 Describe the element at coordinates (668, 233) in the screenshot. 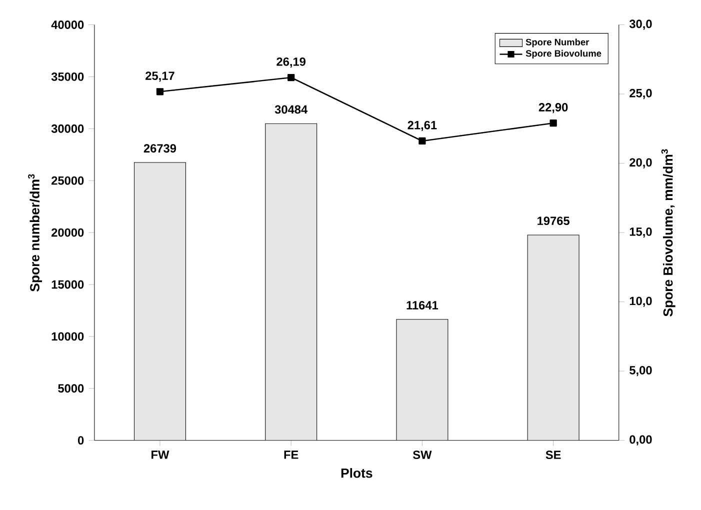

I see `y2-axis-title: Spore Biovolume, mm/dm$^{3}$` at that location.